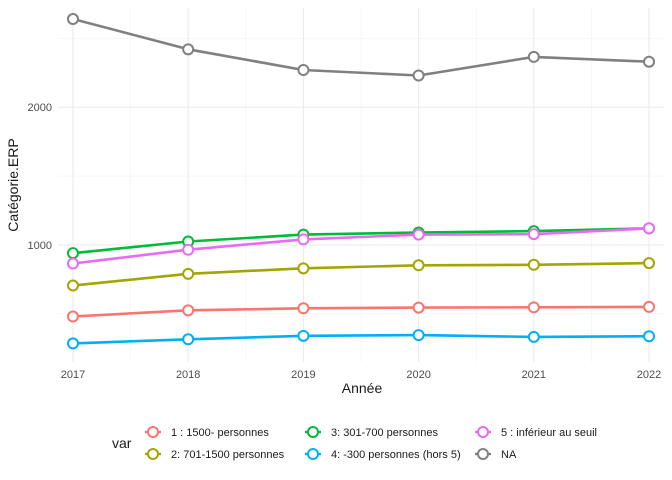 Image resolution: width=672 pixels, height=480 pixels. I want to click on legend-item: 1 : 1500- personnes, so click(207, 432).